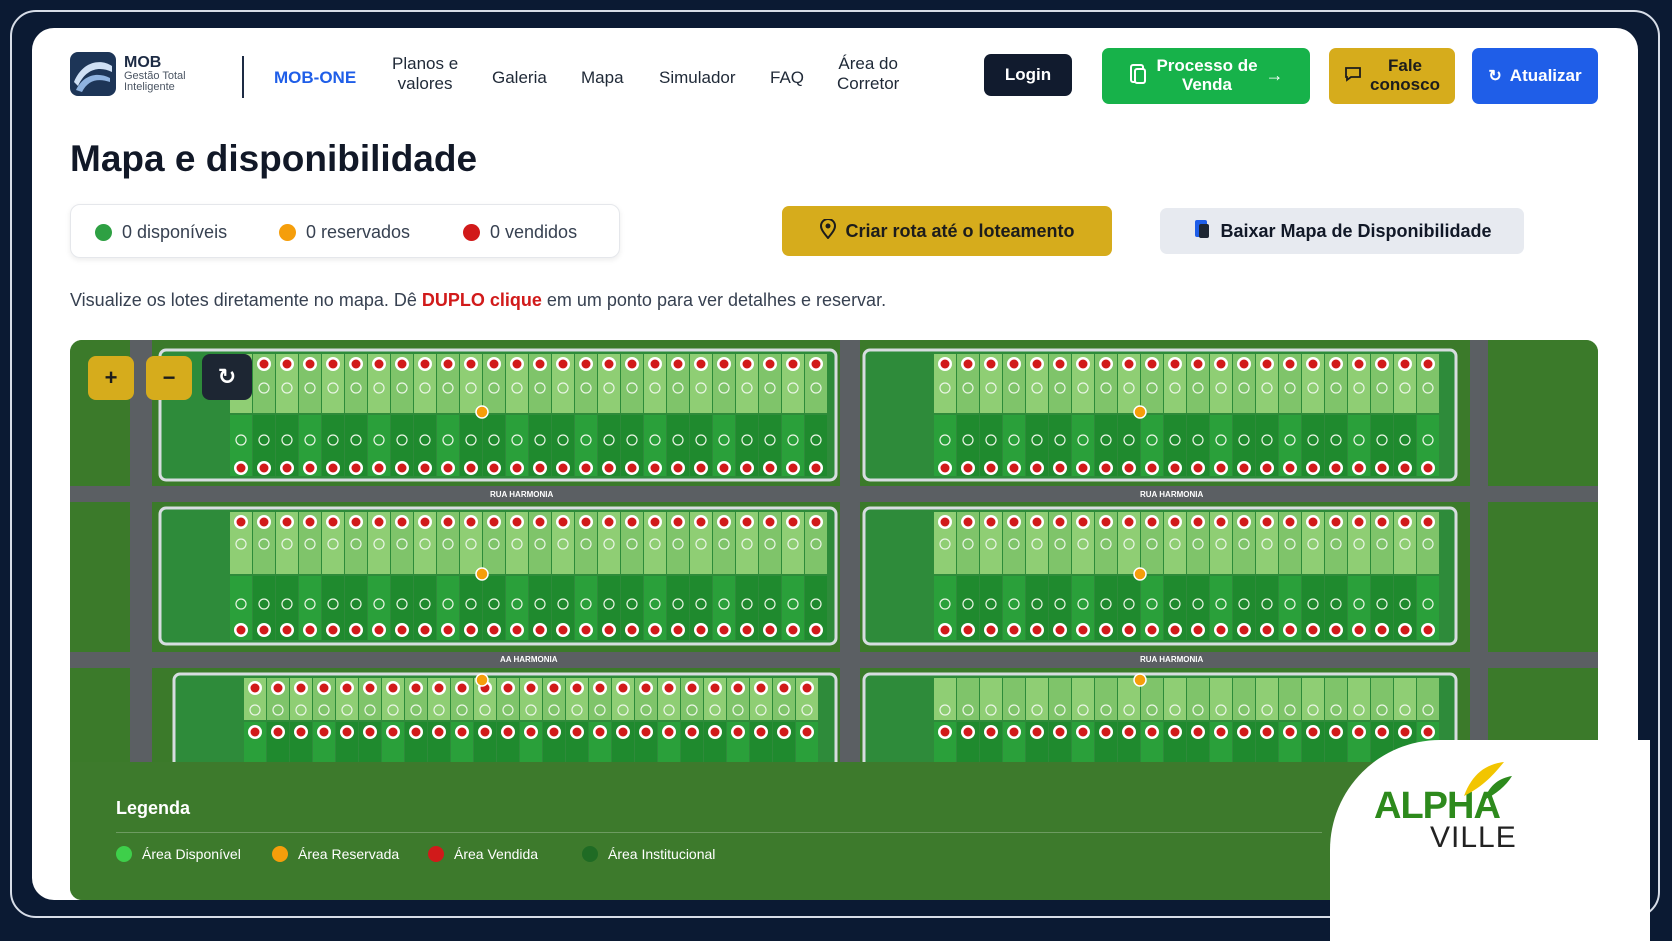 Image resolution: width=1672 pixels, height=941 pixels. Describe the element at coordinates (149, 87) in the screenshot. I see `logo-subtitle-2: Inteligente` at that location.